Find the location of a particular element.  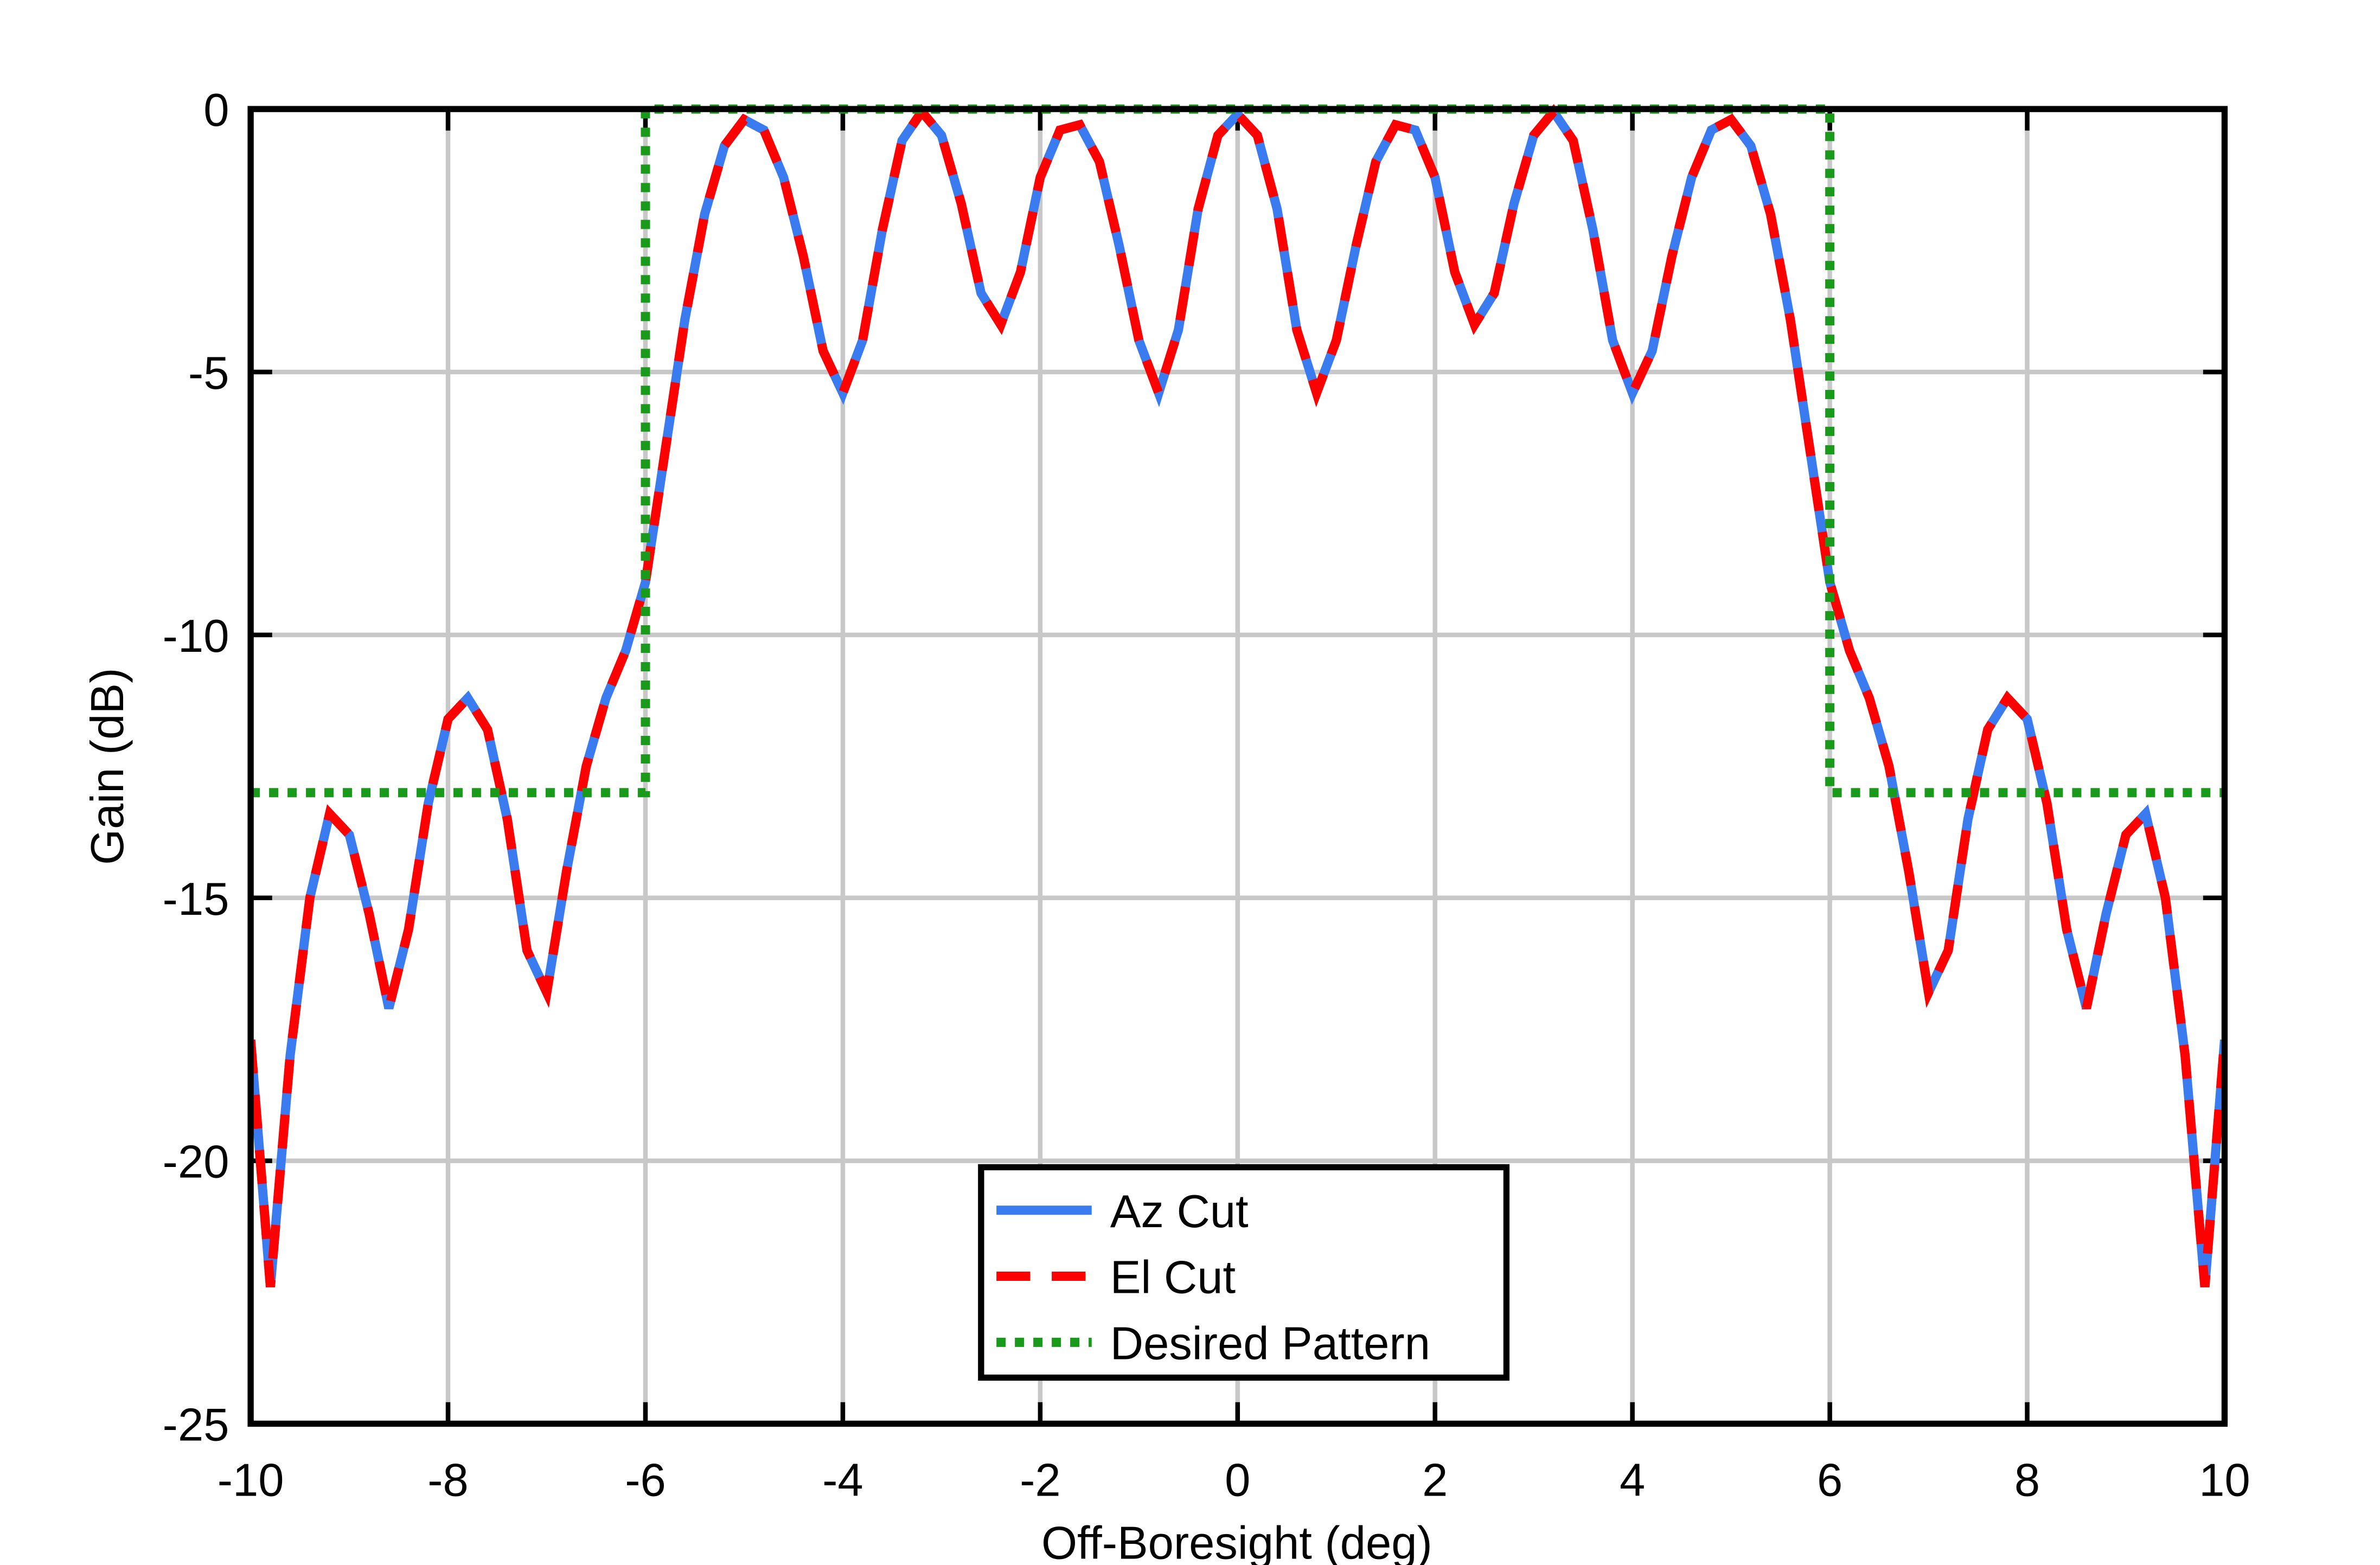

x-tick-label: 10 is located at coordinates (2224, 1480).